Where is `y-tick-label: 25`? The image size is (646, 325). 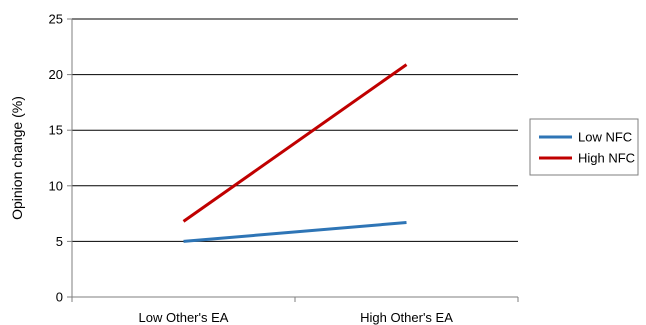
y-tick-label: 25 is located at coordinates (56, 19).